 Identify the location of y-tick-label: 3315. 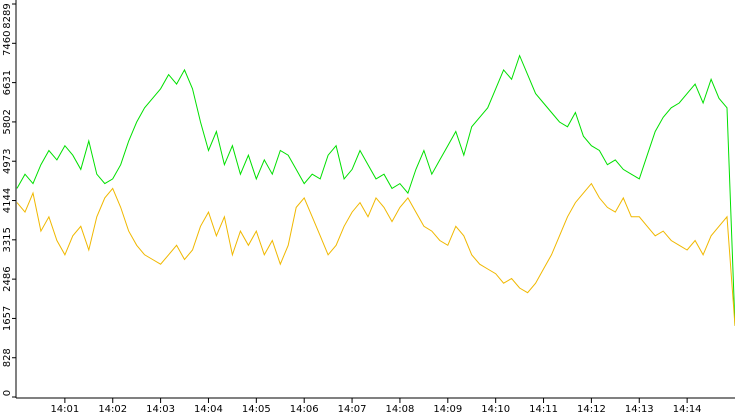
(7, 239).